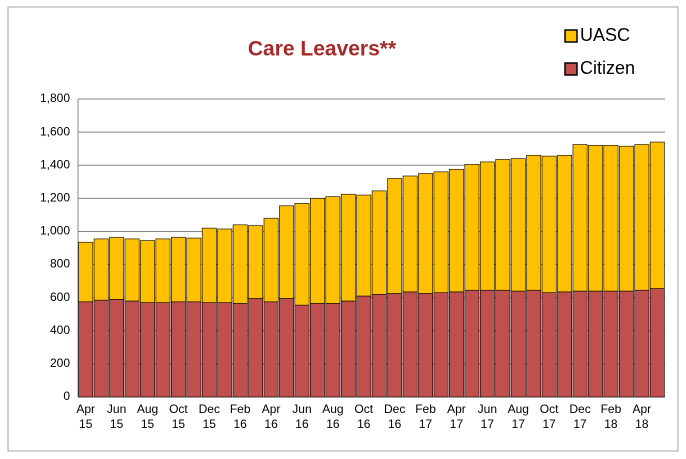 The width and height of the screenshot is (686, 459). Describe the element at coordinates (271, 416) in the screenshot. I see `x-tick-label: Apr 16` at that location.